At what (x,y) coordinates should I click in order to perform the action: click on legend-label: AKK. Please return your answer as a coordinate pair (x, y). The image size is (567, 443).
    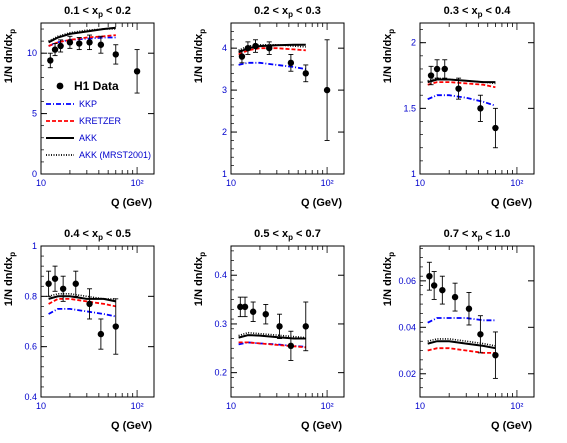
    Looking at the image, I should click on (88, 138).